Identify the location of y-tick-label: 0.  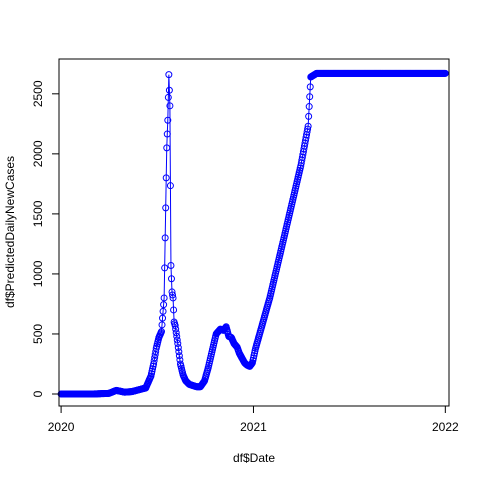
(38, 393).